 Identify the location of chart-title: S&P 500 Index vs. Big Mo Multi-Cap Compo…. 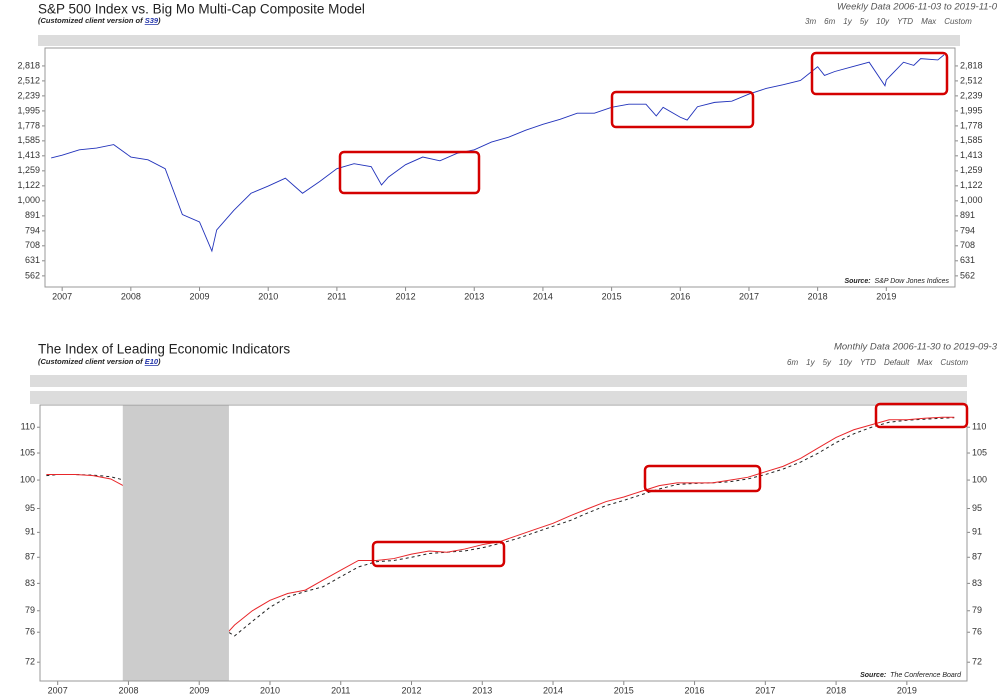
(201, 9).